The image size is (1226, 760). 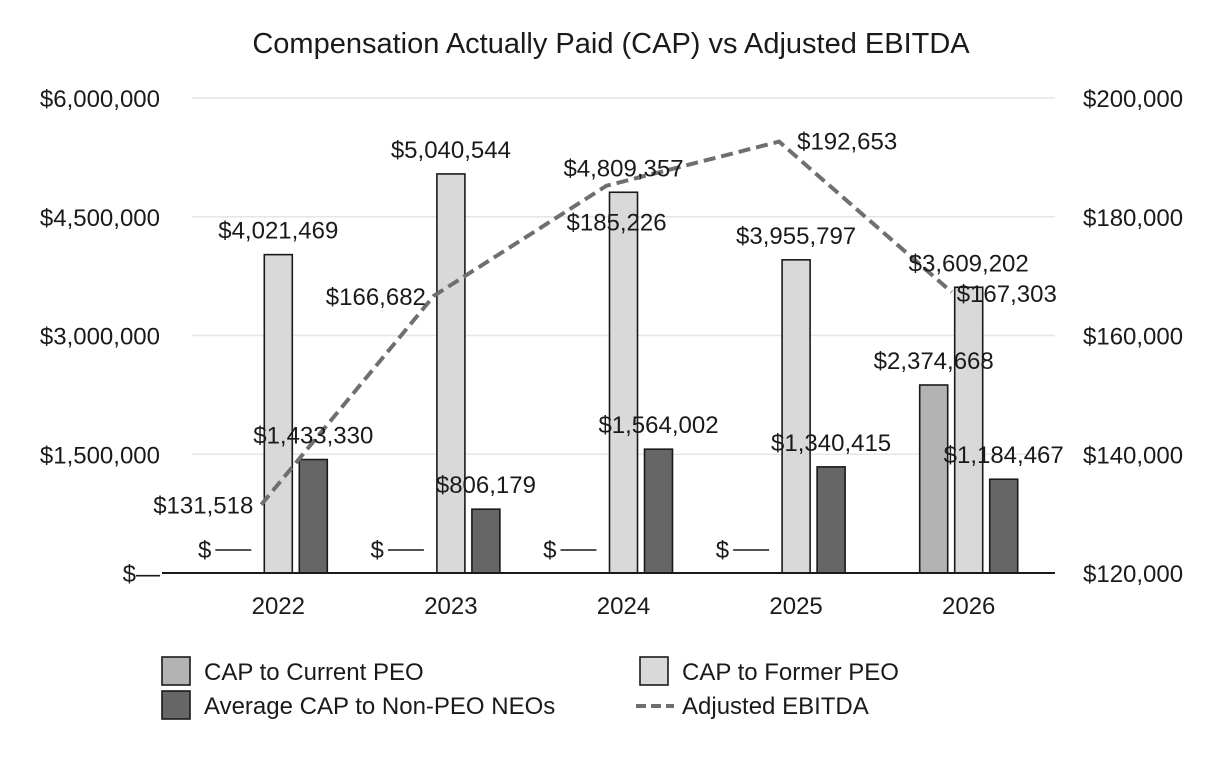 What do you see at coordinates (847, 142) in the screenshot?
I see `ebitda-label: $192,653` at bounding box center [847, 142].